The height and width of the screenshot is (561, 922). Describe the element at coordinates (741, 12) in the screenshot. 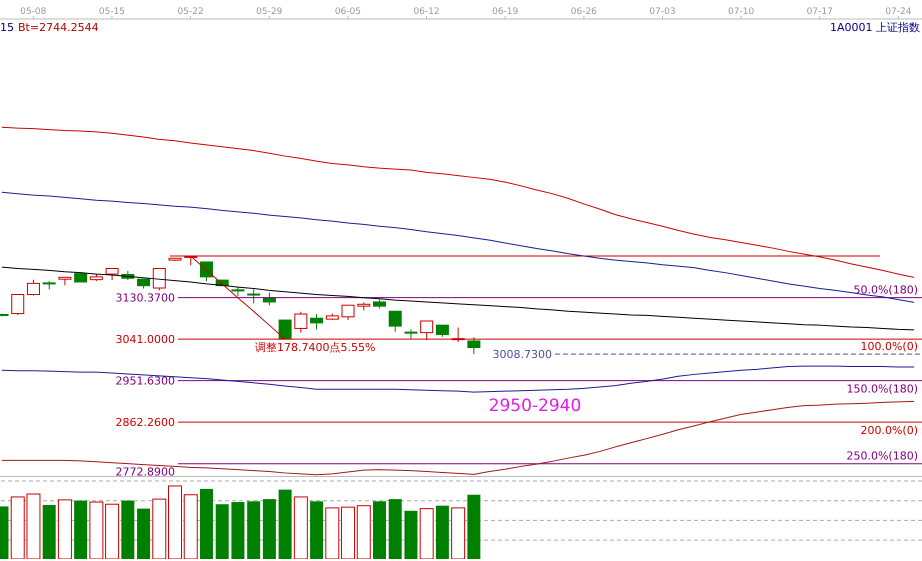

I see `x-tick-label: 07-10` at that location.